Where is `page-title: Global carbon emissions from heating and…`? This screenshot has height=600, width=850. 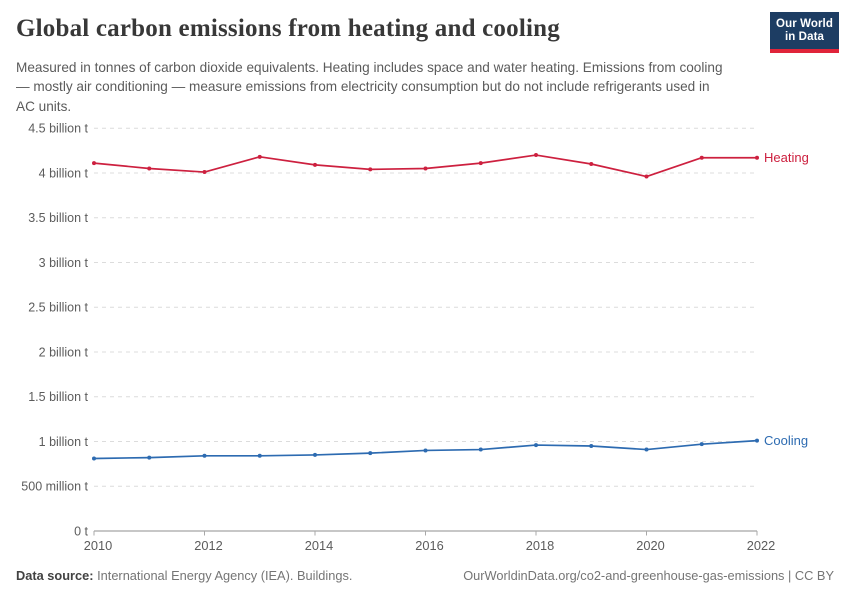 page-title: Global carbon emissions from heating and… is located at coordinates (288, 28).